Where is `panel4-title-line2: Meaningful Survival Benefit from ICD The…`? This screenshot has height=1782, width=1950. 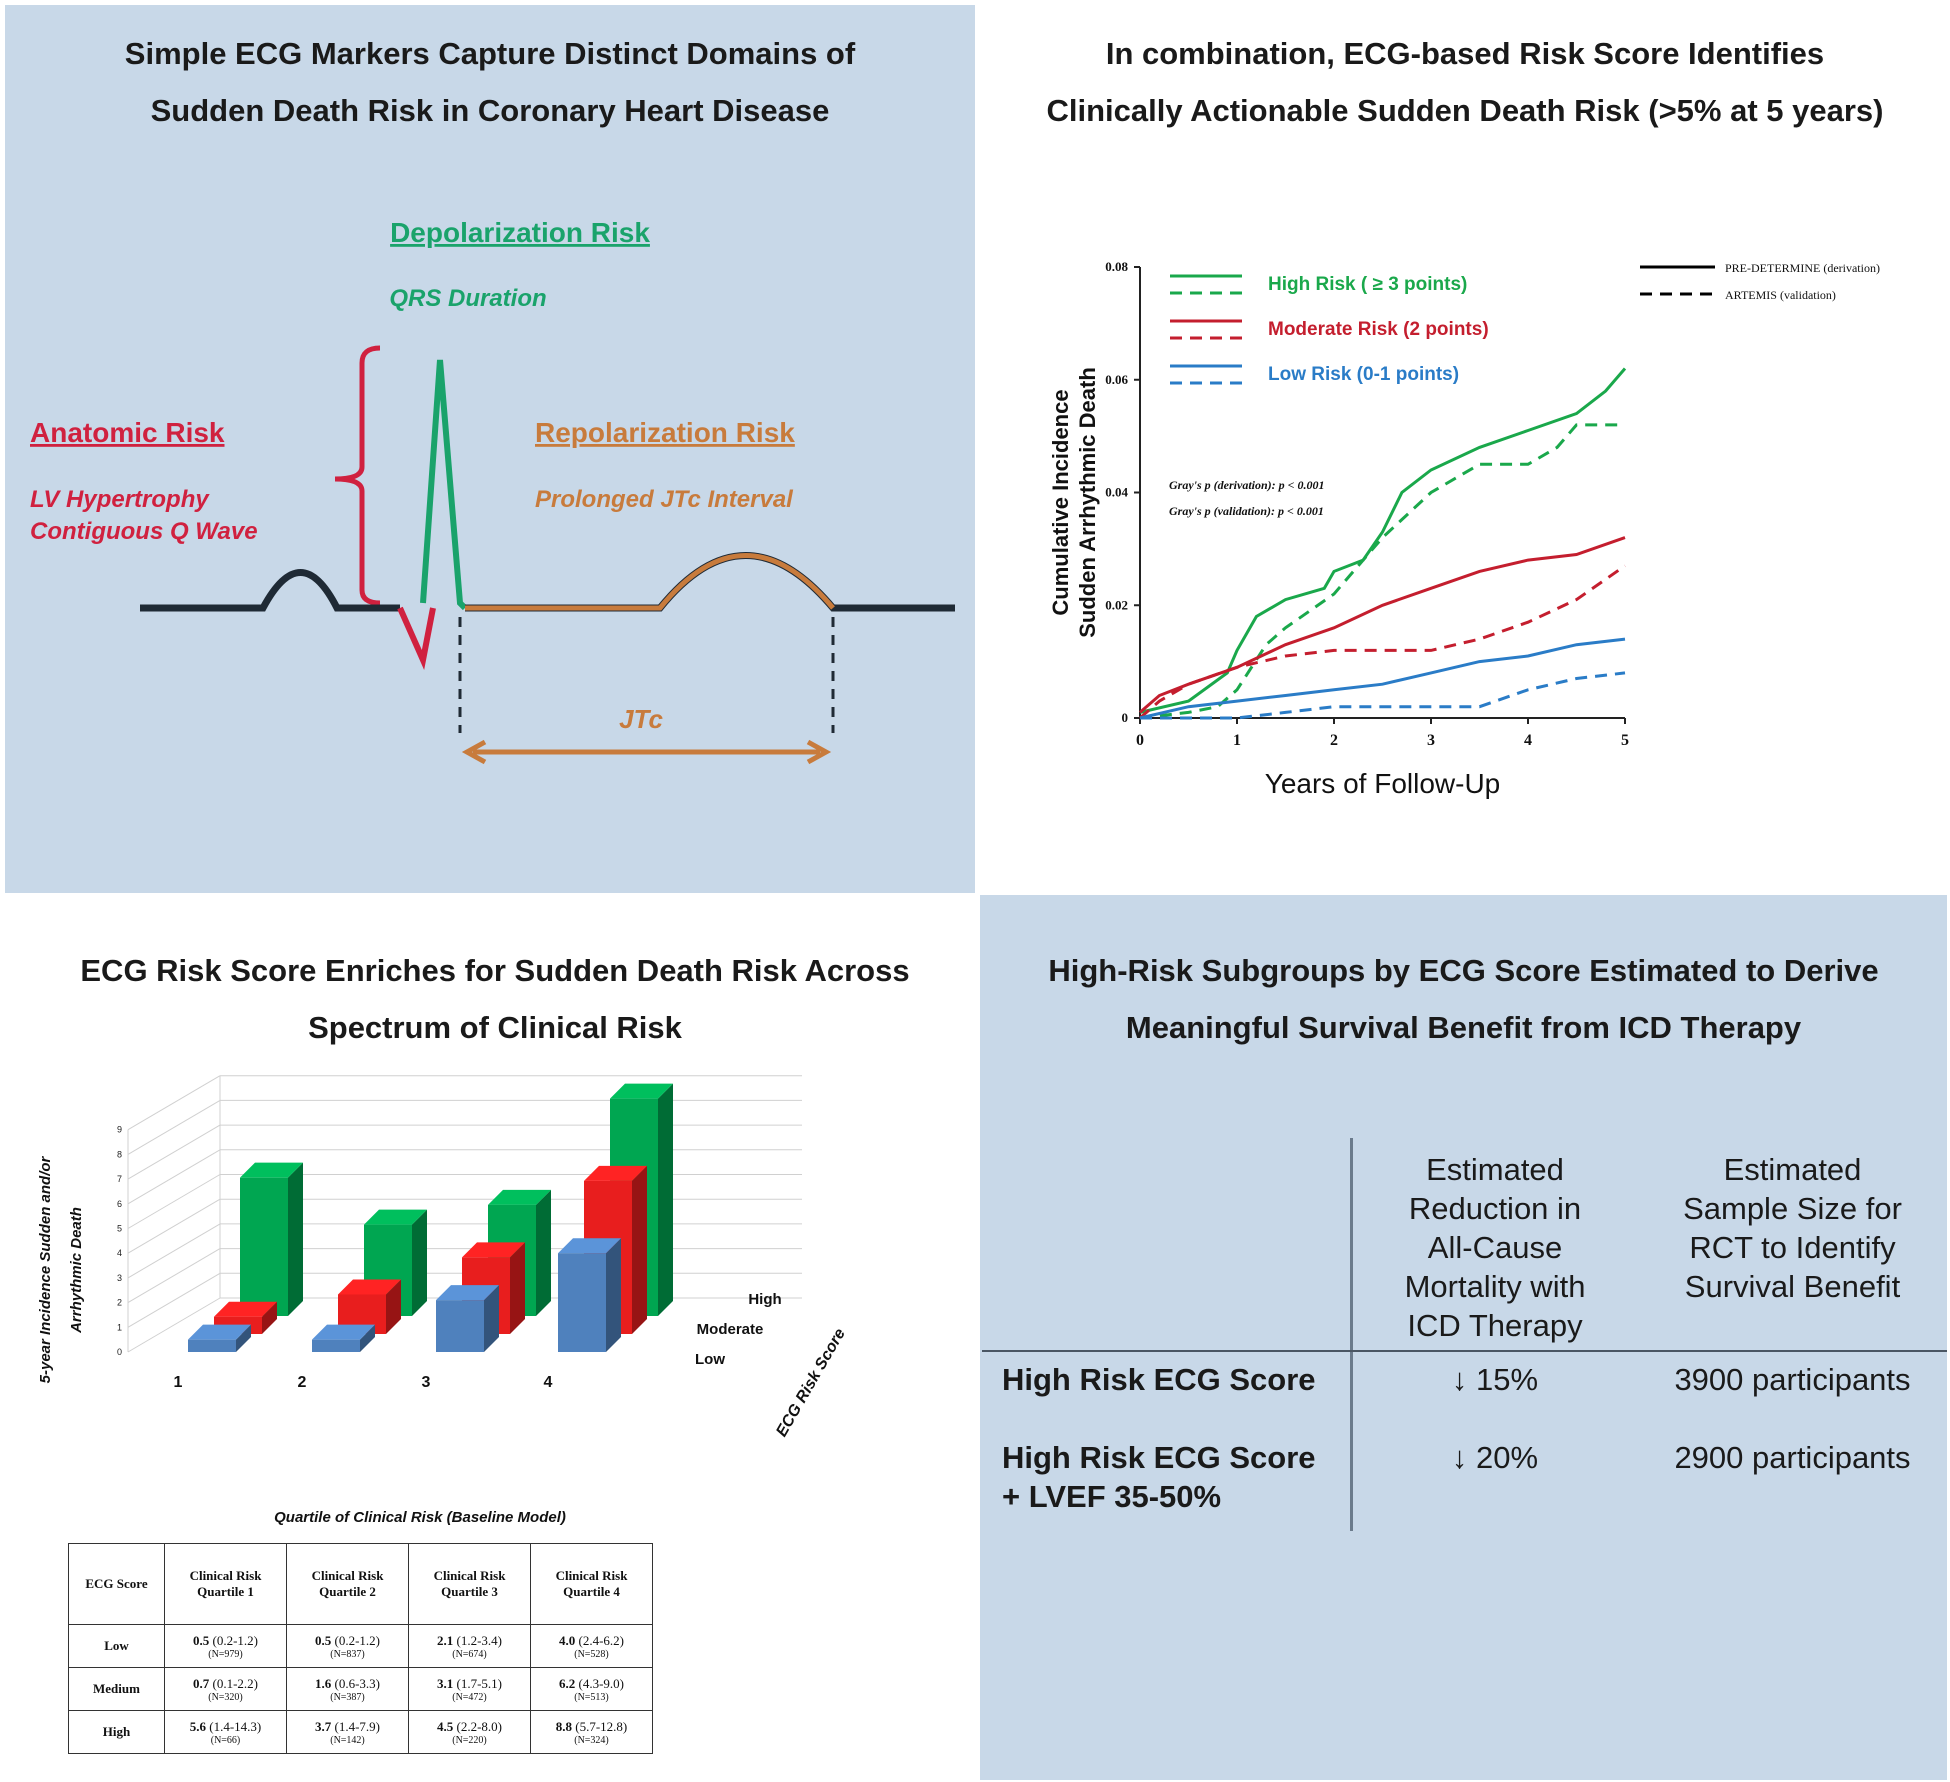
panel4-title-line2: Meaningful Survival Benefit from ICD The… is located at coordinates (1463, 1027).